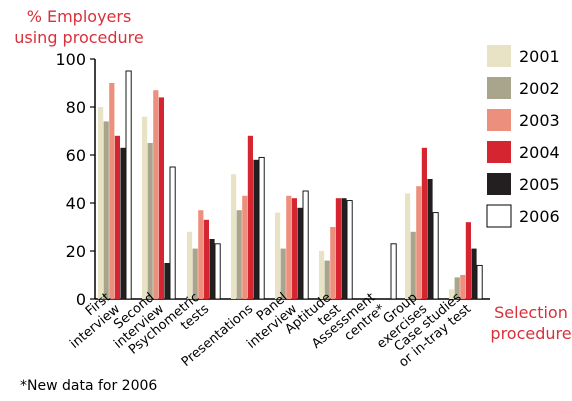 Image resolution: width=572 pixels, height=401 pixels. What do you see at coordinates (499, 216) in the screenshot?
I see `legend-swatch-2006` at bounding box center [499, 216].